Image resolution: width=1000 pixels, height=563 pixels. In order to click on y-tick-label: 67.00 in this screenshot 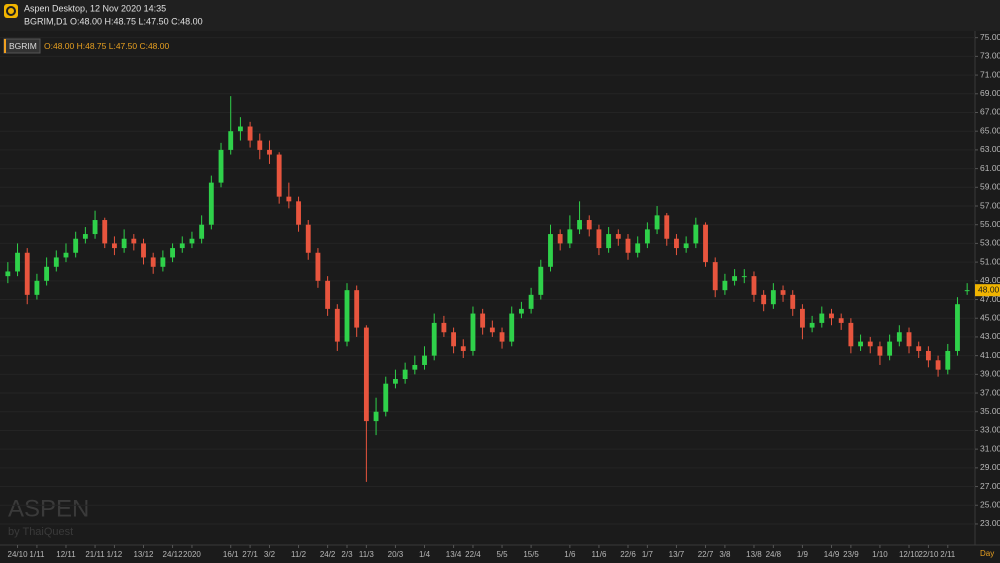, I will do `click(990, 112)`.